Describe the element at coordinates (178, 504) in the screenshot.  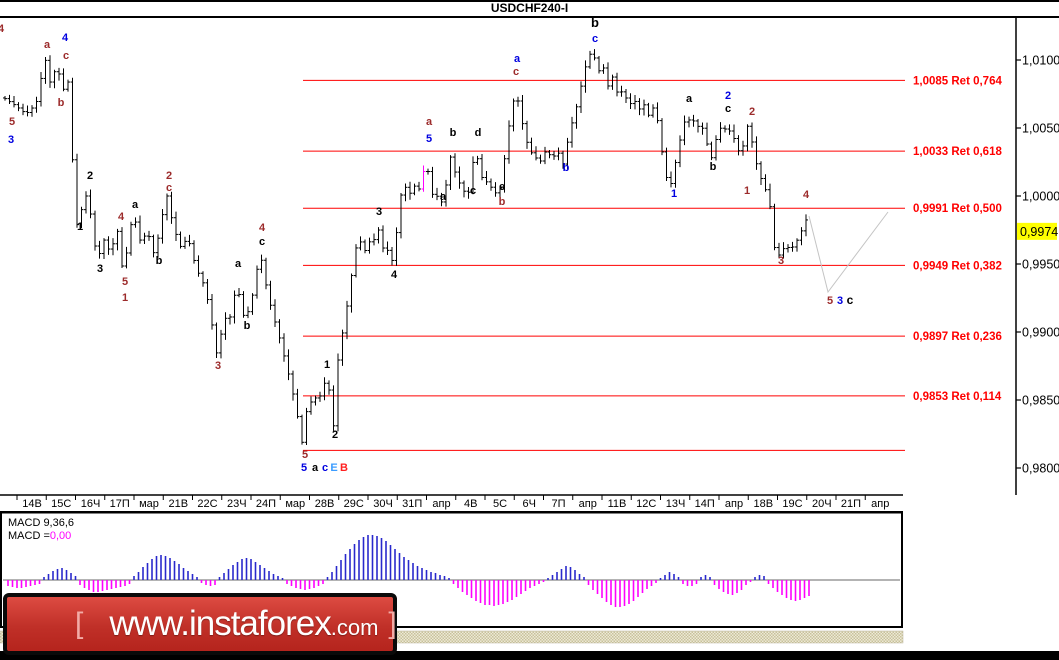
I see `time-axis-label: 21В` at that location.